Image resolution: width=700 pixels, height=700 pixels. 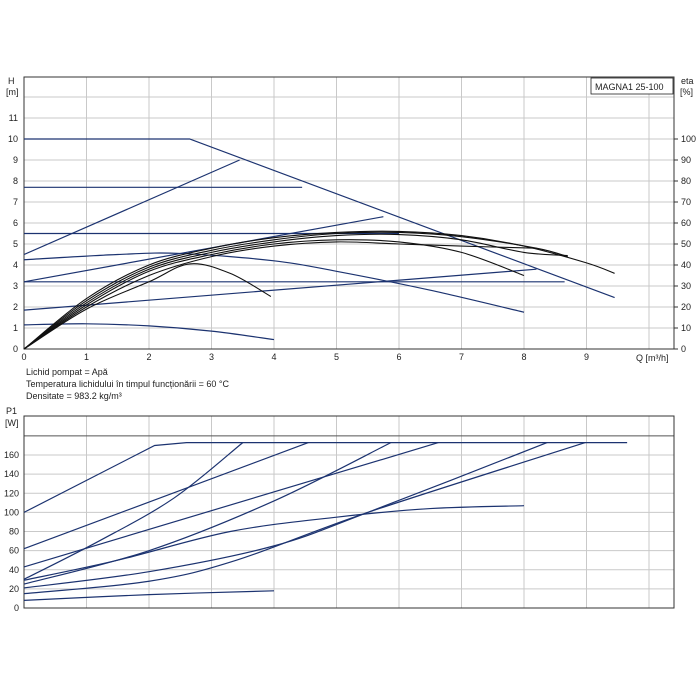 What do you see at coordinates (399, 357) in the screenshot?
I see `x-tick-label: 6` at bounding box center [399, 357].